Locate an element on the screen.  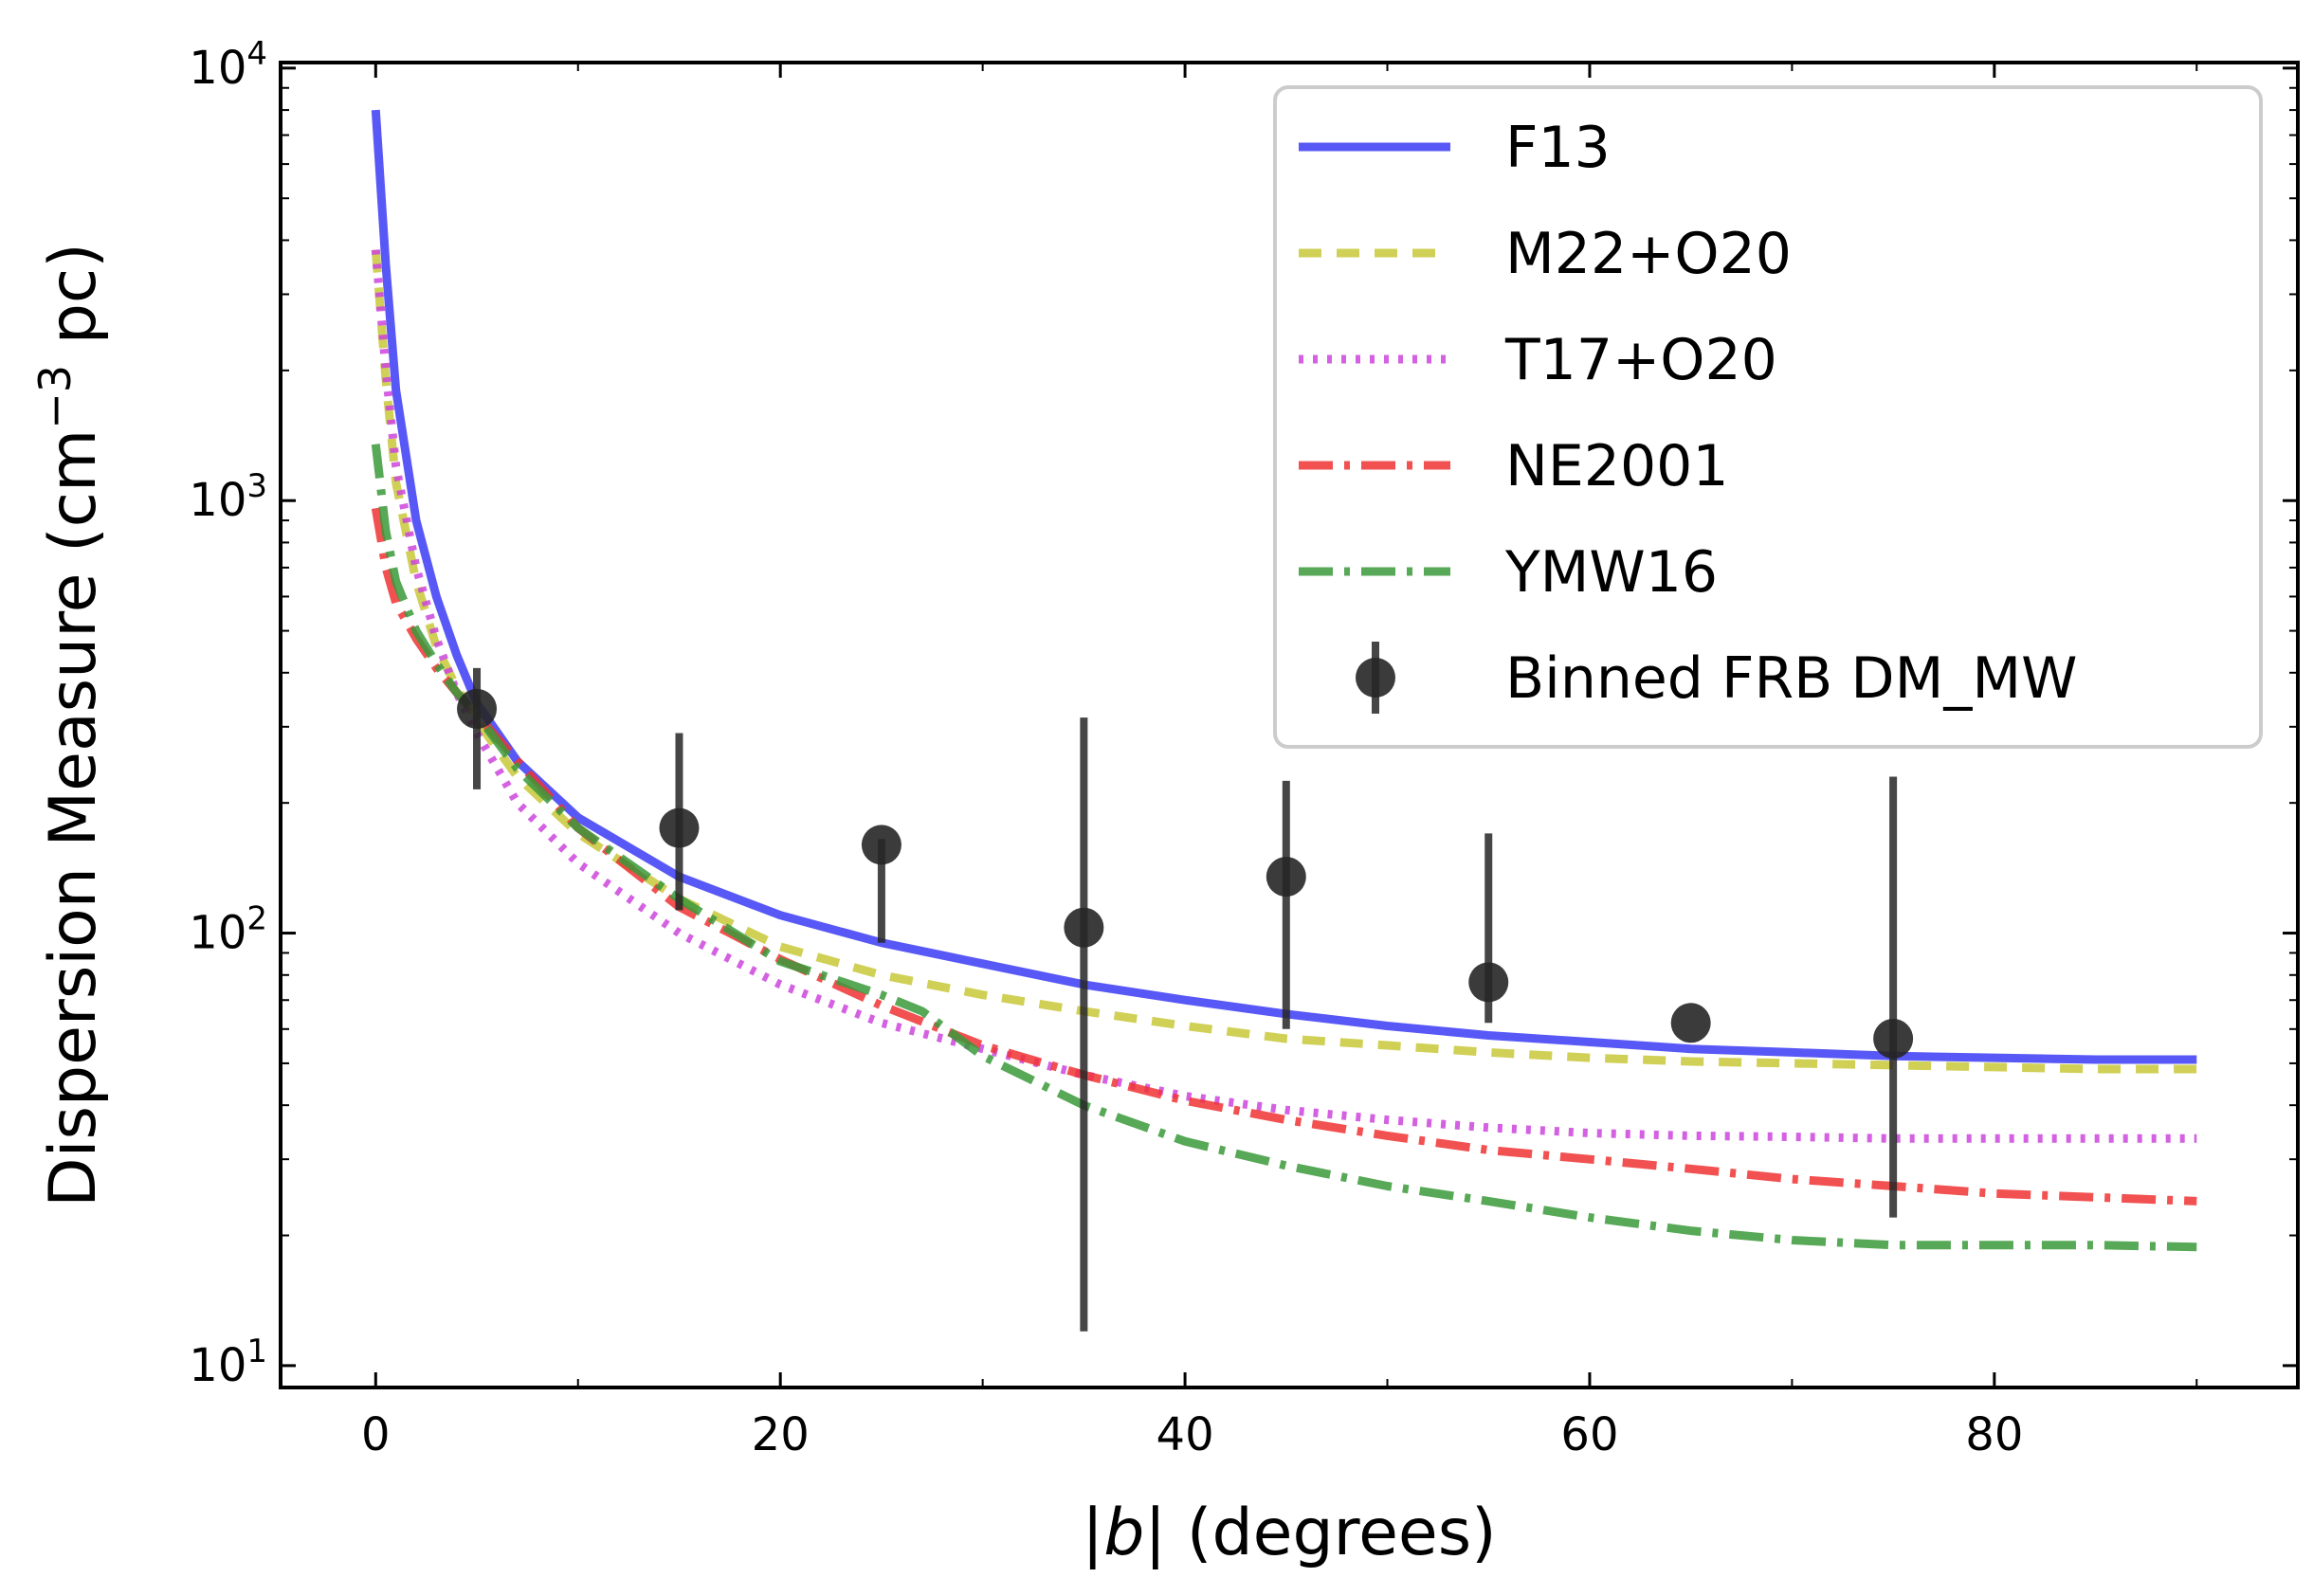
legend-label-f13: F13 is located at coordinates (1558, 148).